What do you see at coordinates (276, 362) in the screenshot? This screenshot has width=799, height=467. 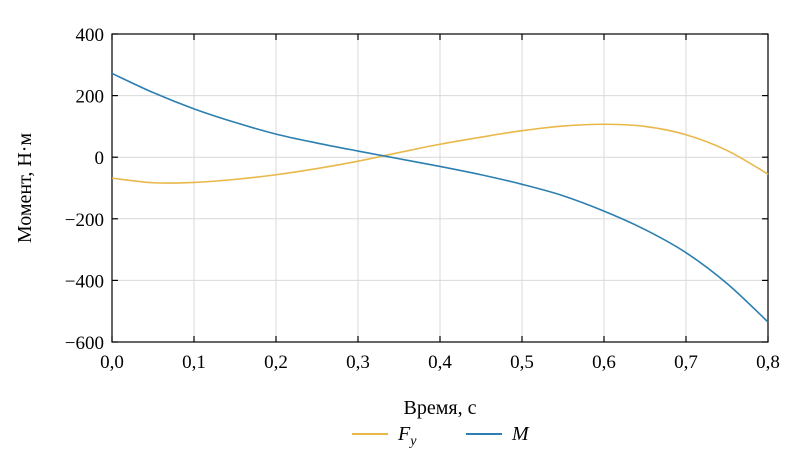 I see `x-tick-label: 0,2` at bounding box center [276, 362].